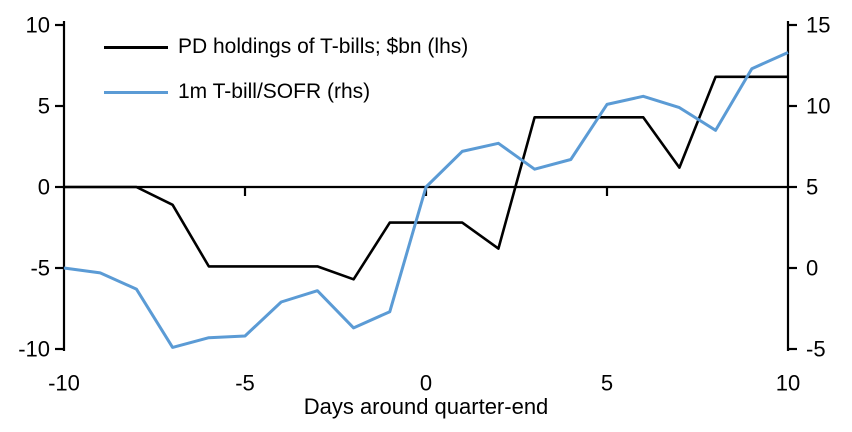  Describe the element at coordinates (274, 91) in the screenshot. I see `legend-label-tbill-sofr: 1m T-bill/SOFR (rhs)` at that location.